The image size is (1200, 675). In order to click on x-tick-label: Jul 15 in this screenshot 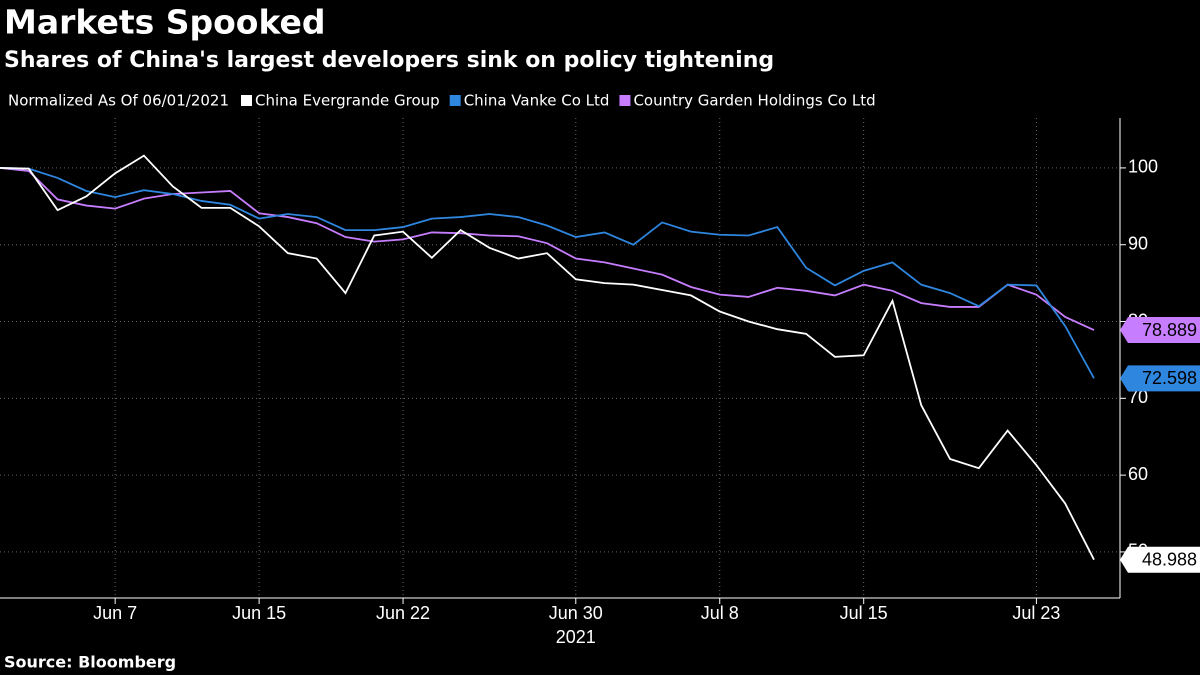, I will do `click(864, 613)`.